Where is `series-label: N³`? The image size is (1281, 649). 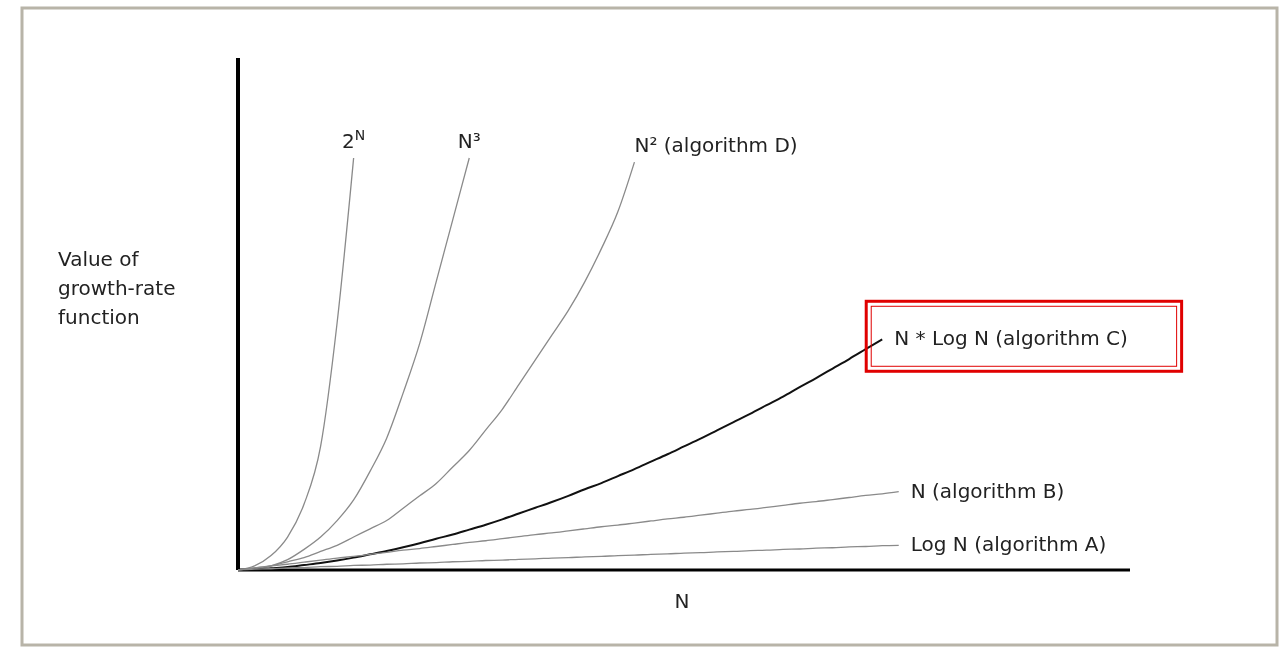
series-label: N³ is located at coordinates (469, 141).